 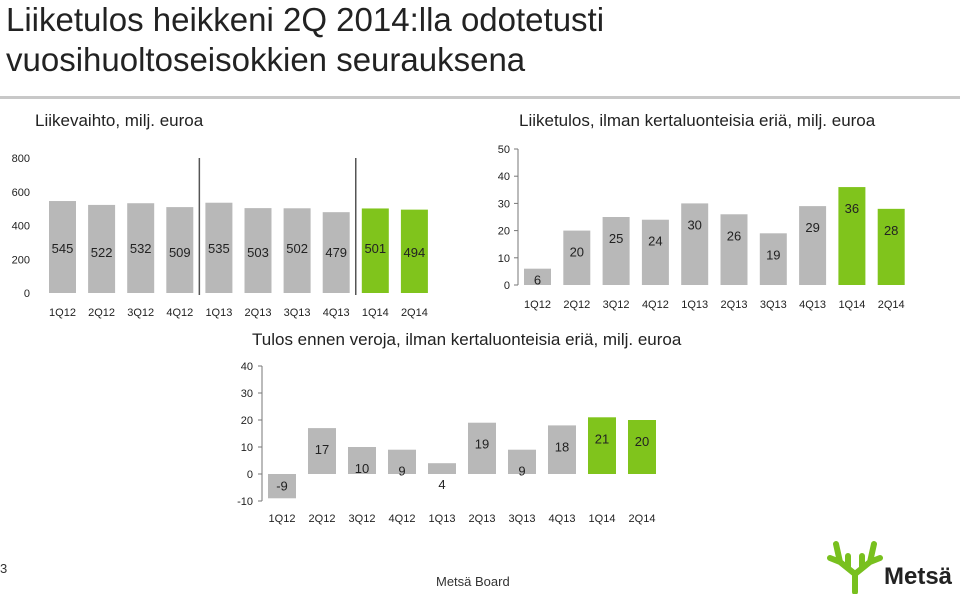 What do you see at coordinates (282, 519) in the screenshot?
I see `chart3-category-label: 1Q12` at bounding box center [282, 519].